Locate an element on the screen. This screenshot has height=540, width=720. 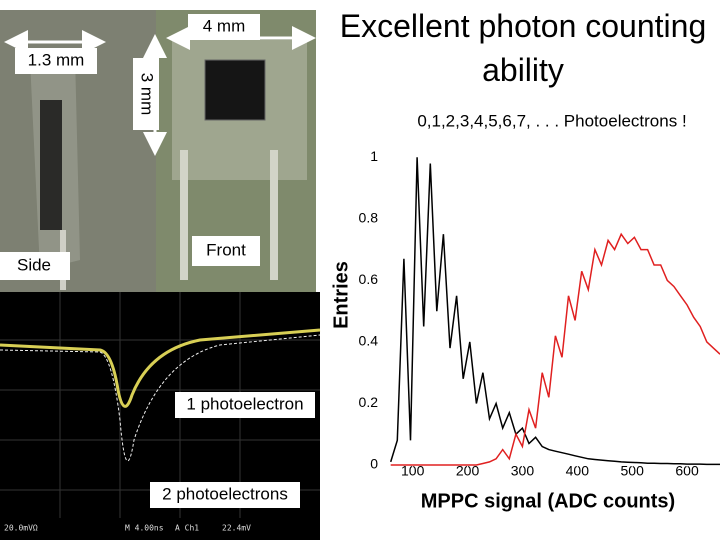
depth-label: 1.3 mm is located at coordinates (56, 59).